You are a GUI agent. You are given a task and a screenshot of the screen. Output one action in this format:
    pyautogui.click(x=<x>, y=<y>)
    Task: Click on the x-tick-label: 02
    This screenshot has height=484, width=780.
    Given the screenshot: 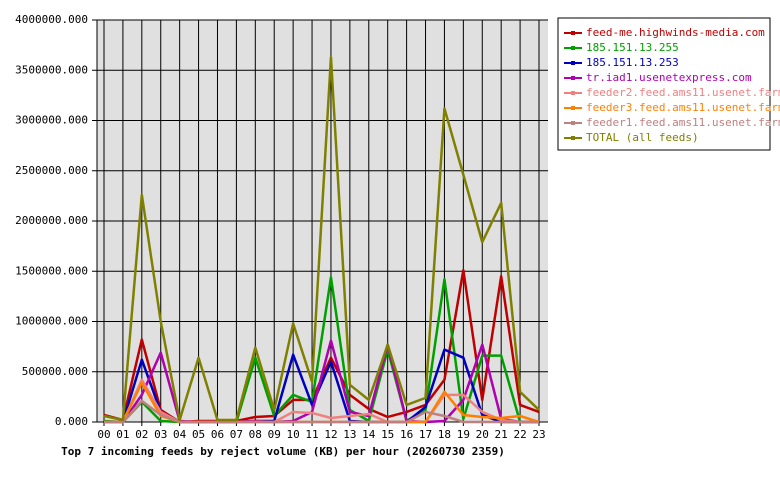 What is the action you would take?
    pyautogui.click(x=141, y=434)
    